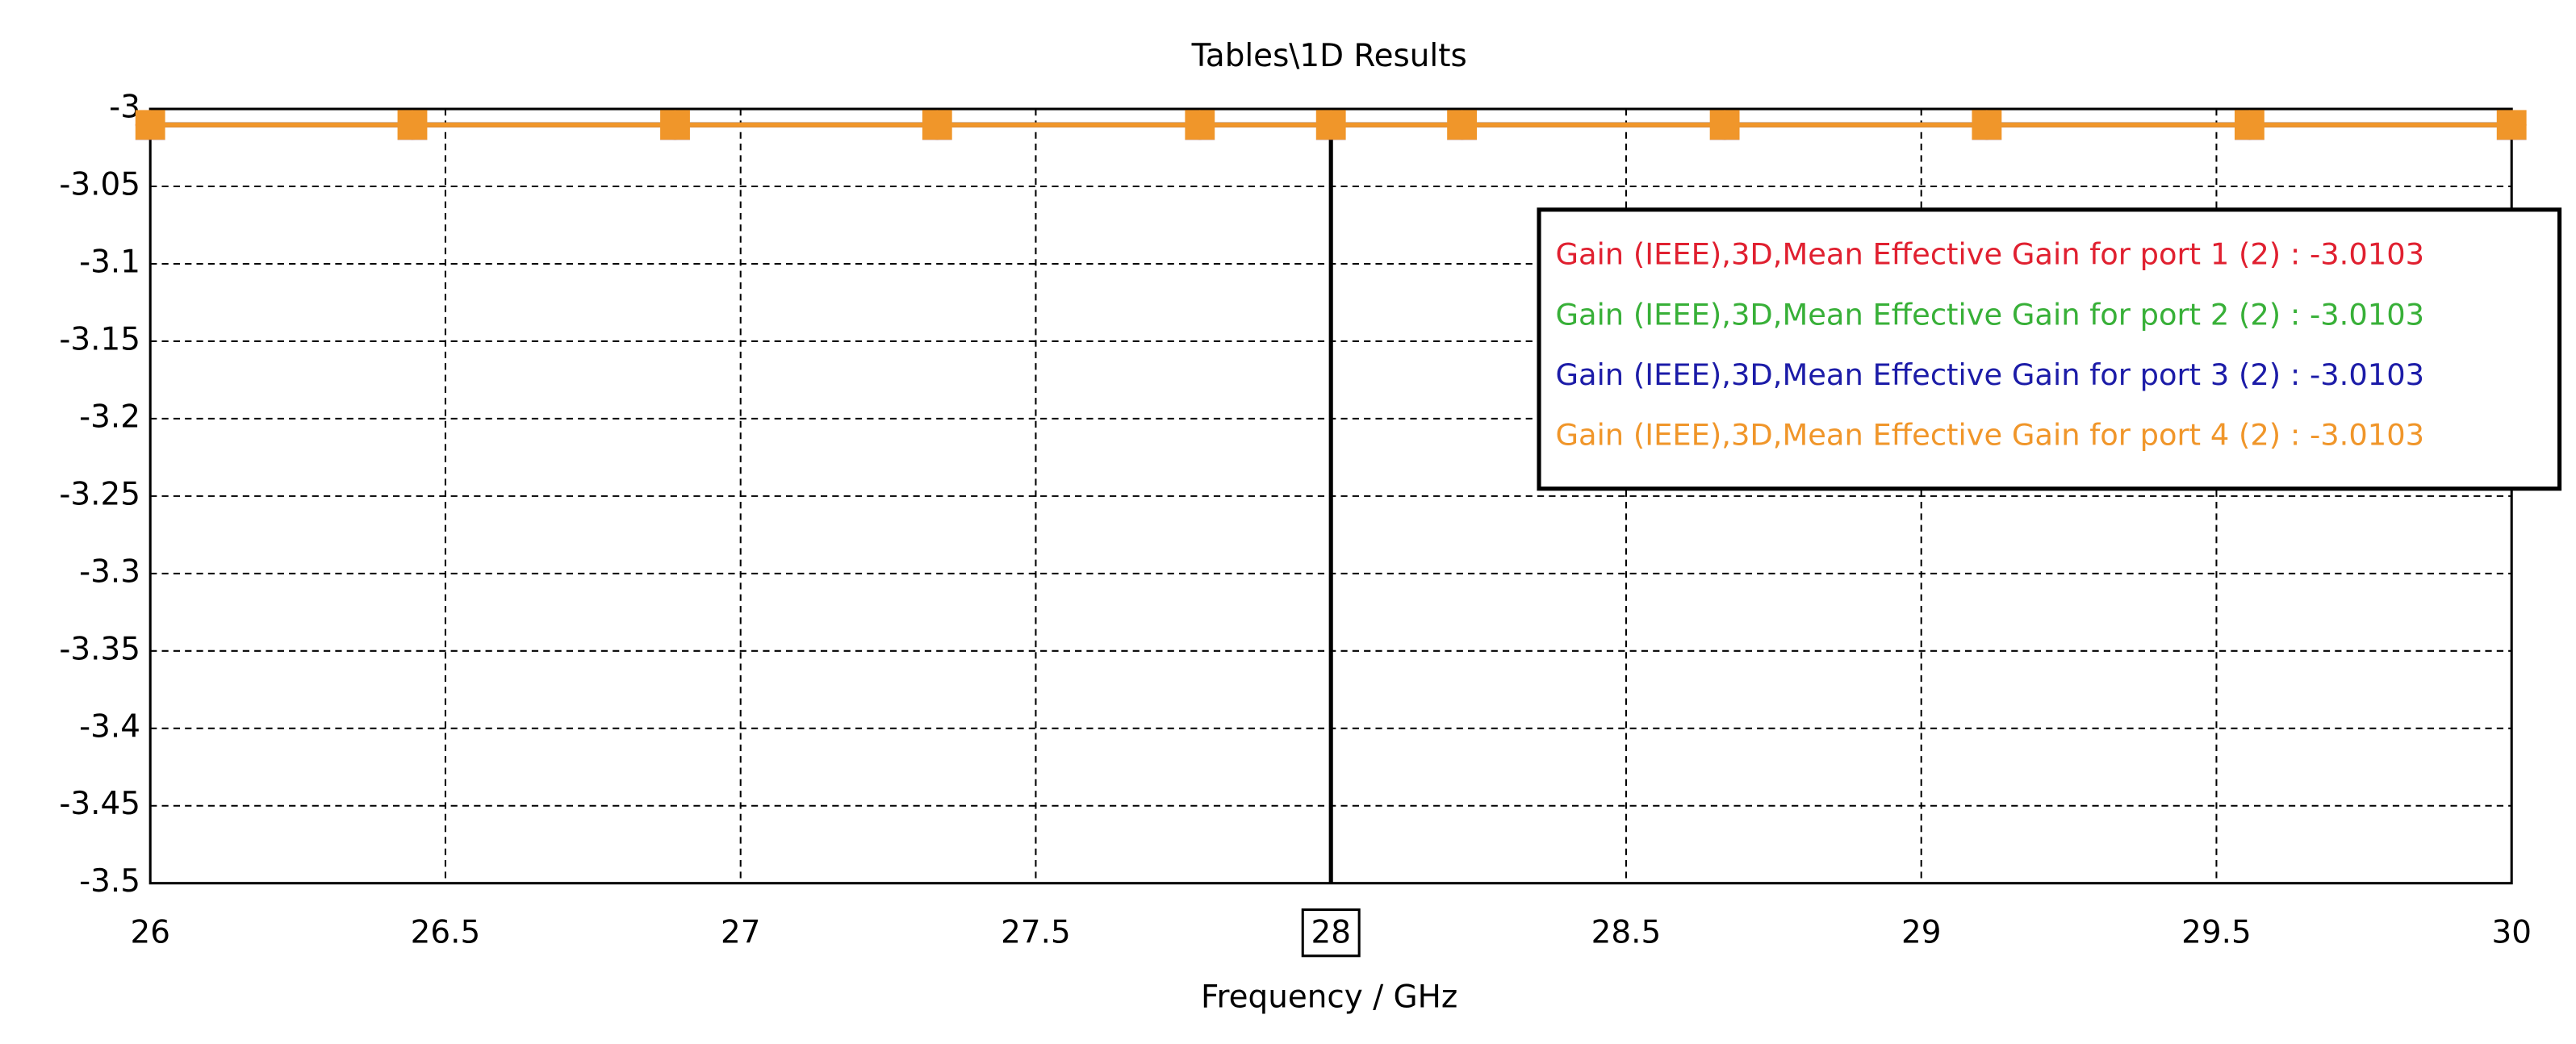  I want to click on y-tick-label: -3.2, so click(109, 417).